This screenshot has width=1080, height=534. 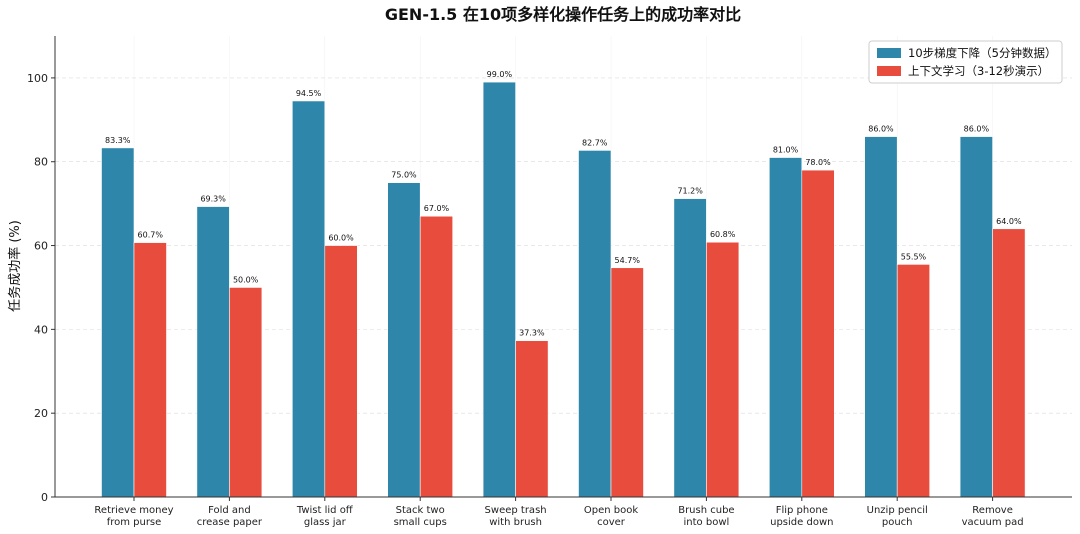 What do you see at coordinates (628, 260) in the screenshot?
I see `data-label-series2-cat6: 54.7%` at bounding box center [628, 260].